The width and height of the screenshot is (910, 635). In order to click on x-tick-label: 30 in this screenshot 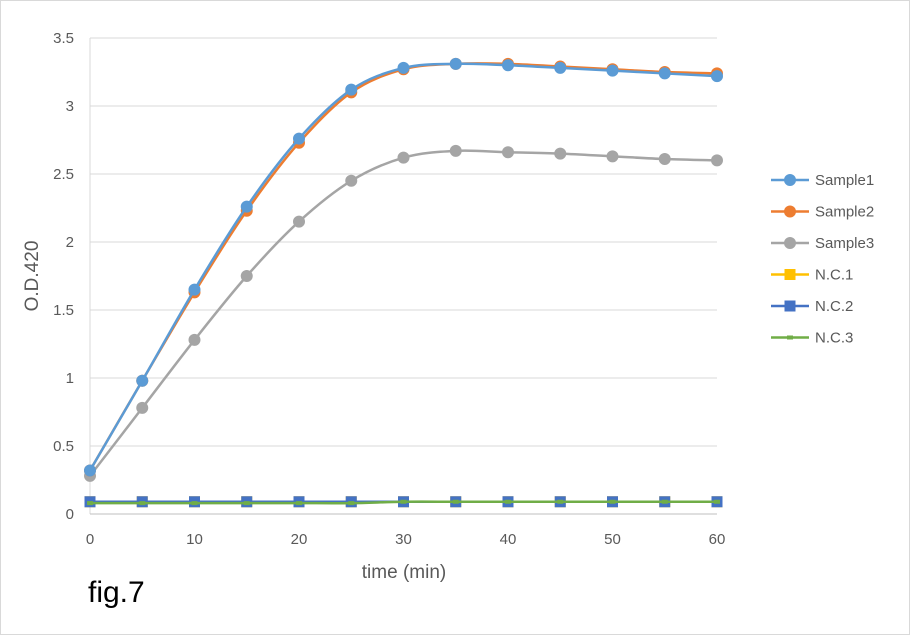, I will do `click(403, 539)`.